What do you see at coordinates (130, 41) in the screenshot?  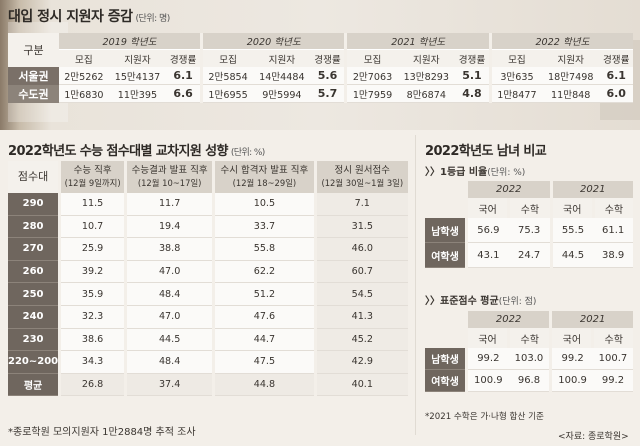 I see `year-2019: 2019 학년도` at bounding box center [130, 41].